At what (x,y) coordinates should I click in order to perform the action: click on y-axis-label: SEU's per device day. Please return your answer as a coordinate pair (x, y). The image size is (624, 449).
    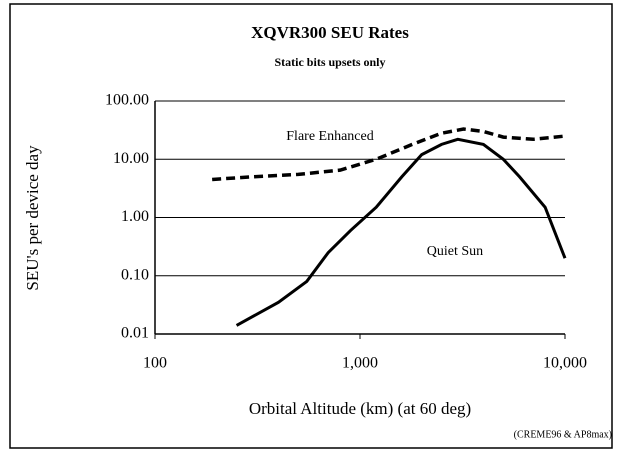
    Looking at the image, I should click on (32, 218).